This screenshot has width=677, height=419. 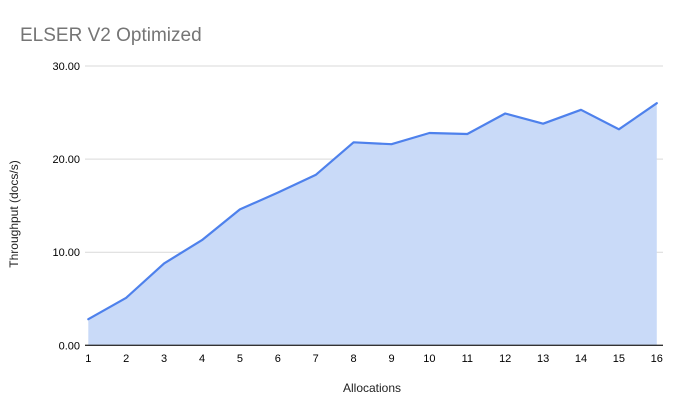 I want to click on x-tick-label: 10, so click(x=429, y=359).